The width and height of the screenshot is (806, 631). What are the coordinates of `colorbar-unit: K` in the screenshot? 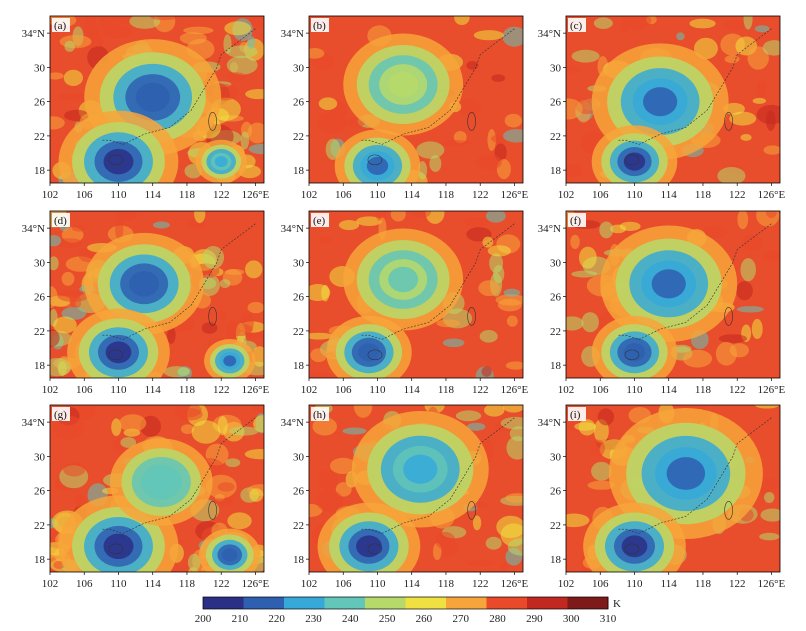 It's located at (617, 604).